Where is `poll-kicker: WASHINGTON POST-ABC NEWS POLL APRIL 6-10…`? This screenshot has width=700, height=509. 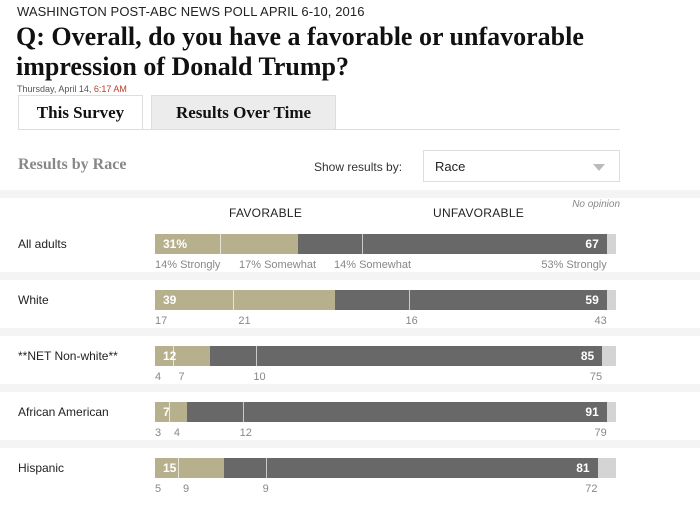 poll-kicker: WASHINGTON POST-ABC NEWS POLL APRIL 6-10… is located at coordinates (191, 11).